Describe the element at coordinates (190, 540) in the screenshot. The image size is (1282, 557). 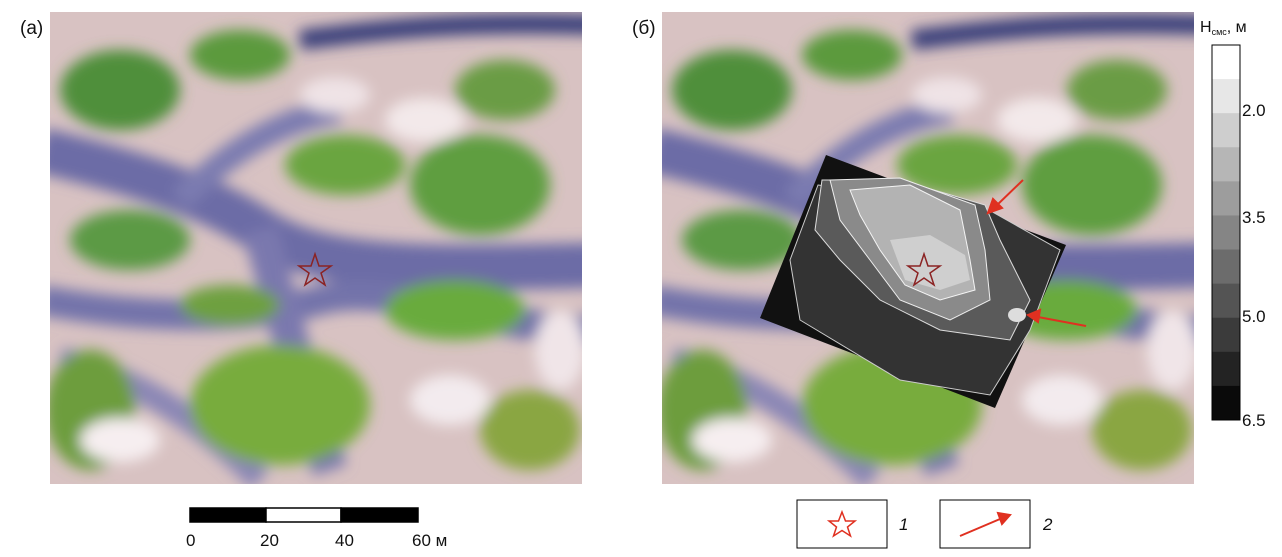
I see `scale-label: 0` at that location.